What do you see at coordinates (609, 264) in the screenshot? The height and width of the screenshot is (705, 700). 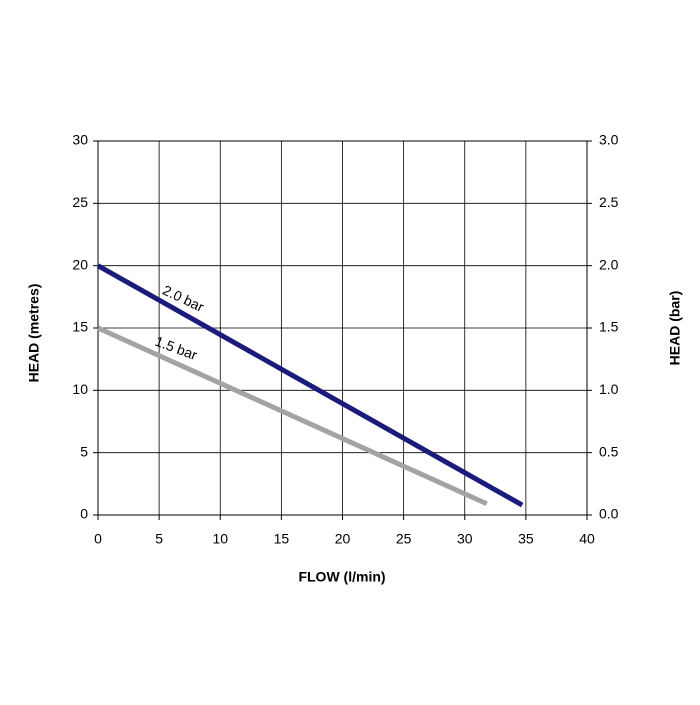 I see `y2-tick-label: 2.0` at bounding box center [609, 264].